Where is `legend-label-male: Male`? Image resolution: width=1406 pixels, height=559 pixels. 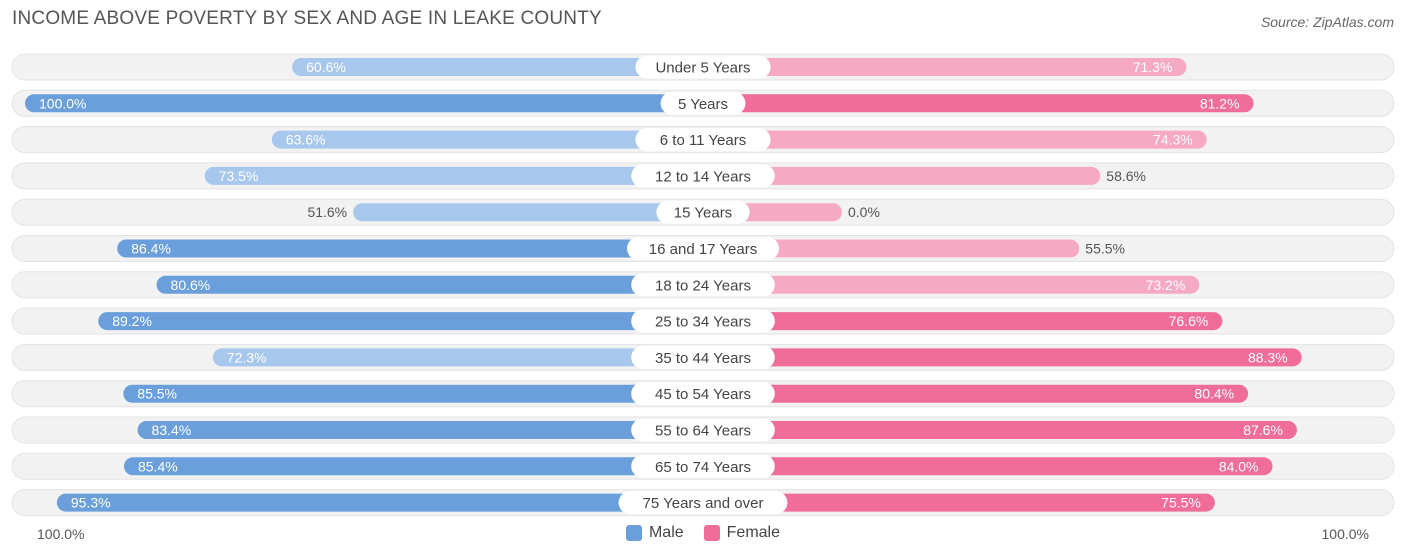
legend-label-male: Male is located at coordinates (666, 532).